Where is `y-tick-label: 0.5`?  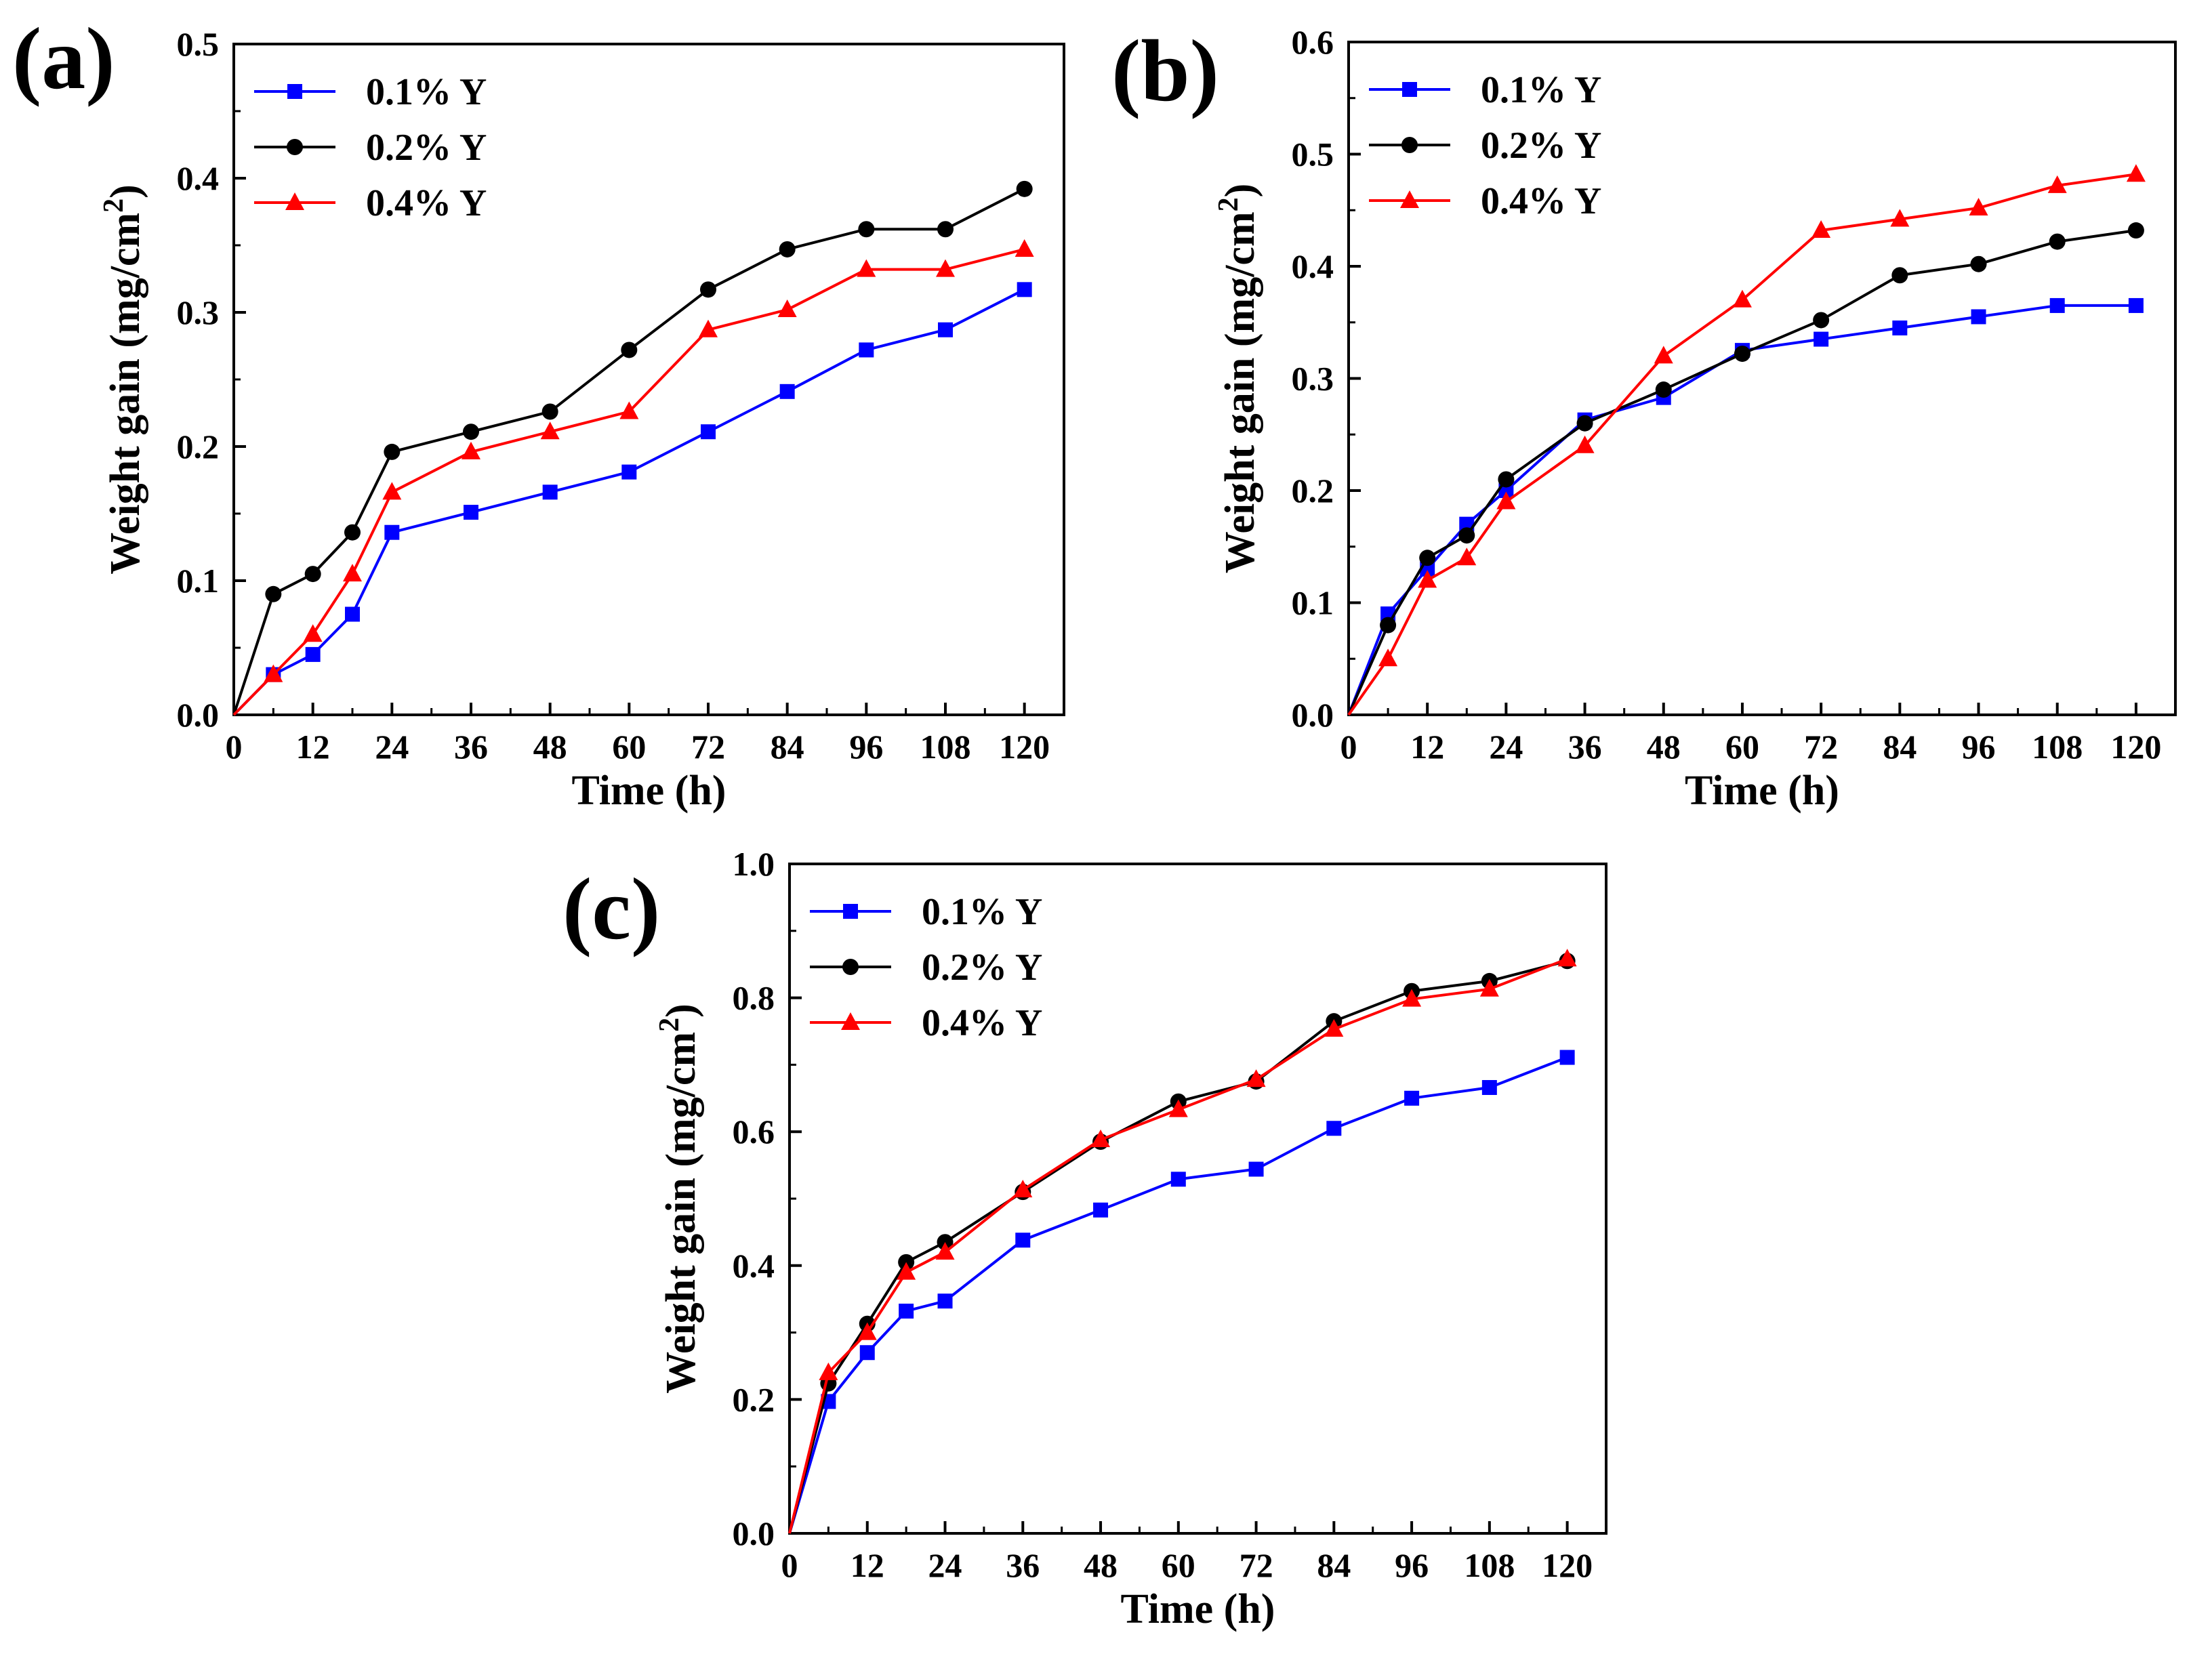 y-tick-label: 0.5 is located at coordinates (1313, 154).